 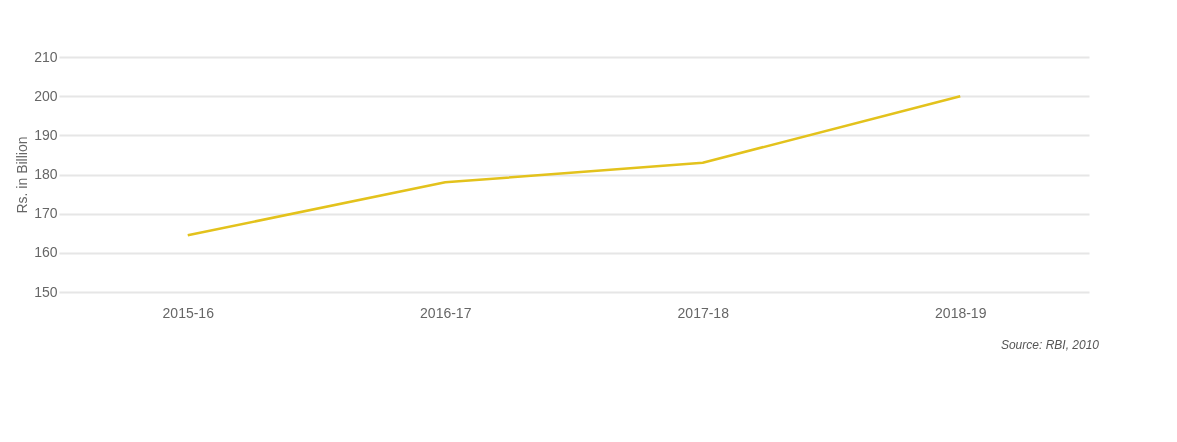 I want to click on x-tick-label: 2015-16, so click(x=188, y=312).